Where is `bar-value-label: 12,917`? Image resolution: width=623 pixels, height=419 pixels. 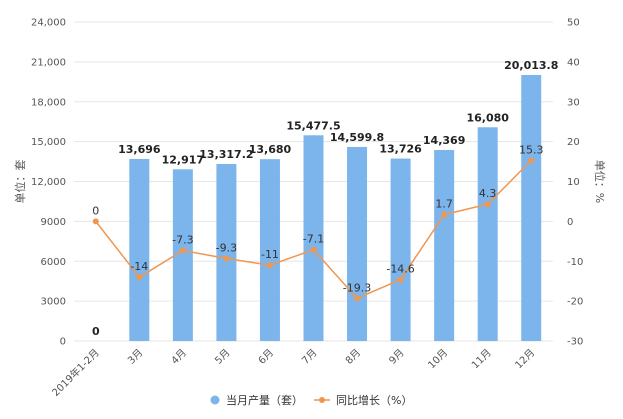 bar-value-label: 12,917 is located at coordinates (183, 159).